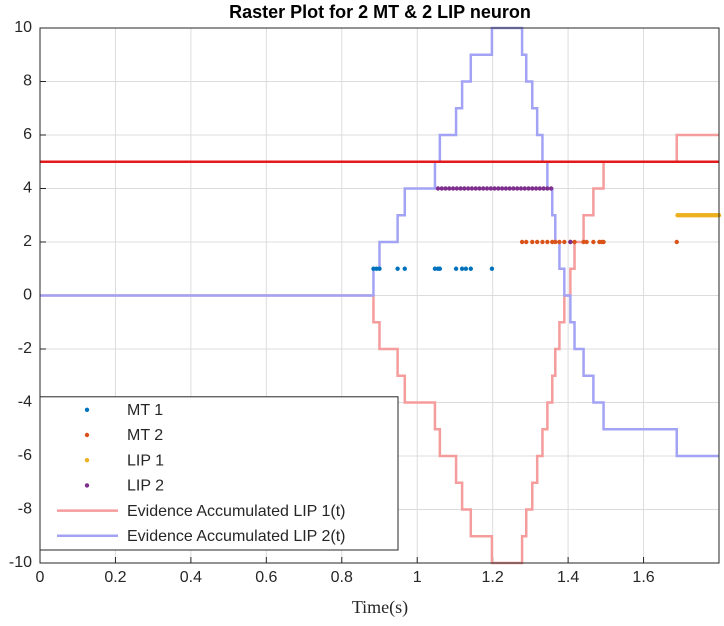  I want to click on legend-box, so click(219, 473).